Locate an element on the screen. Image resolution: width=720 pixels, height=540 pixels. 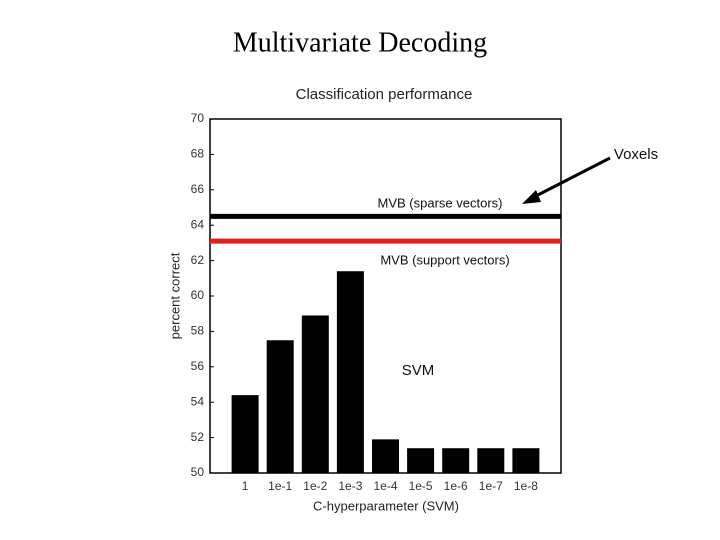
x-tick-label: 1e-2 is located at coordinates (315, 486).